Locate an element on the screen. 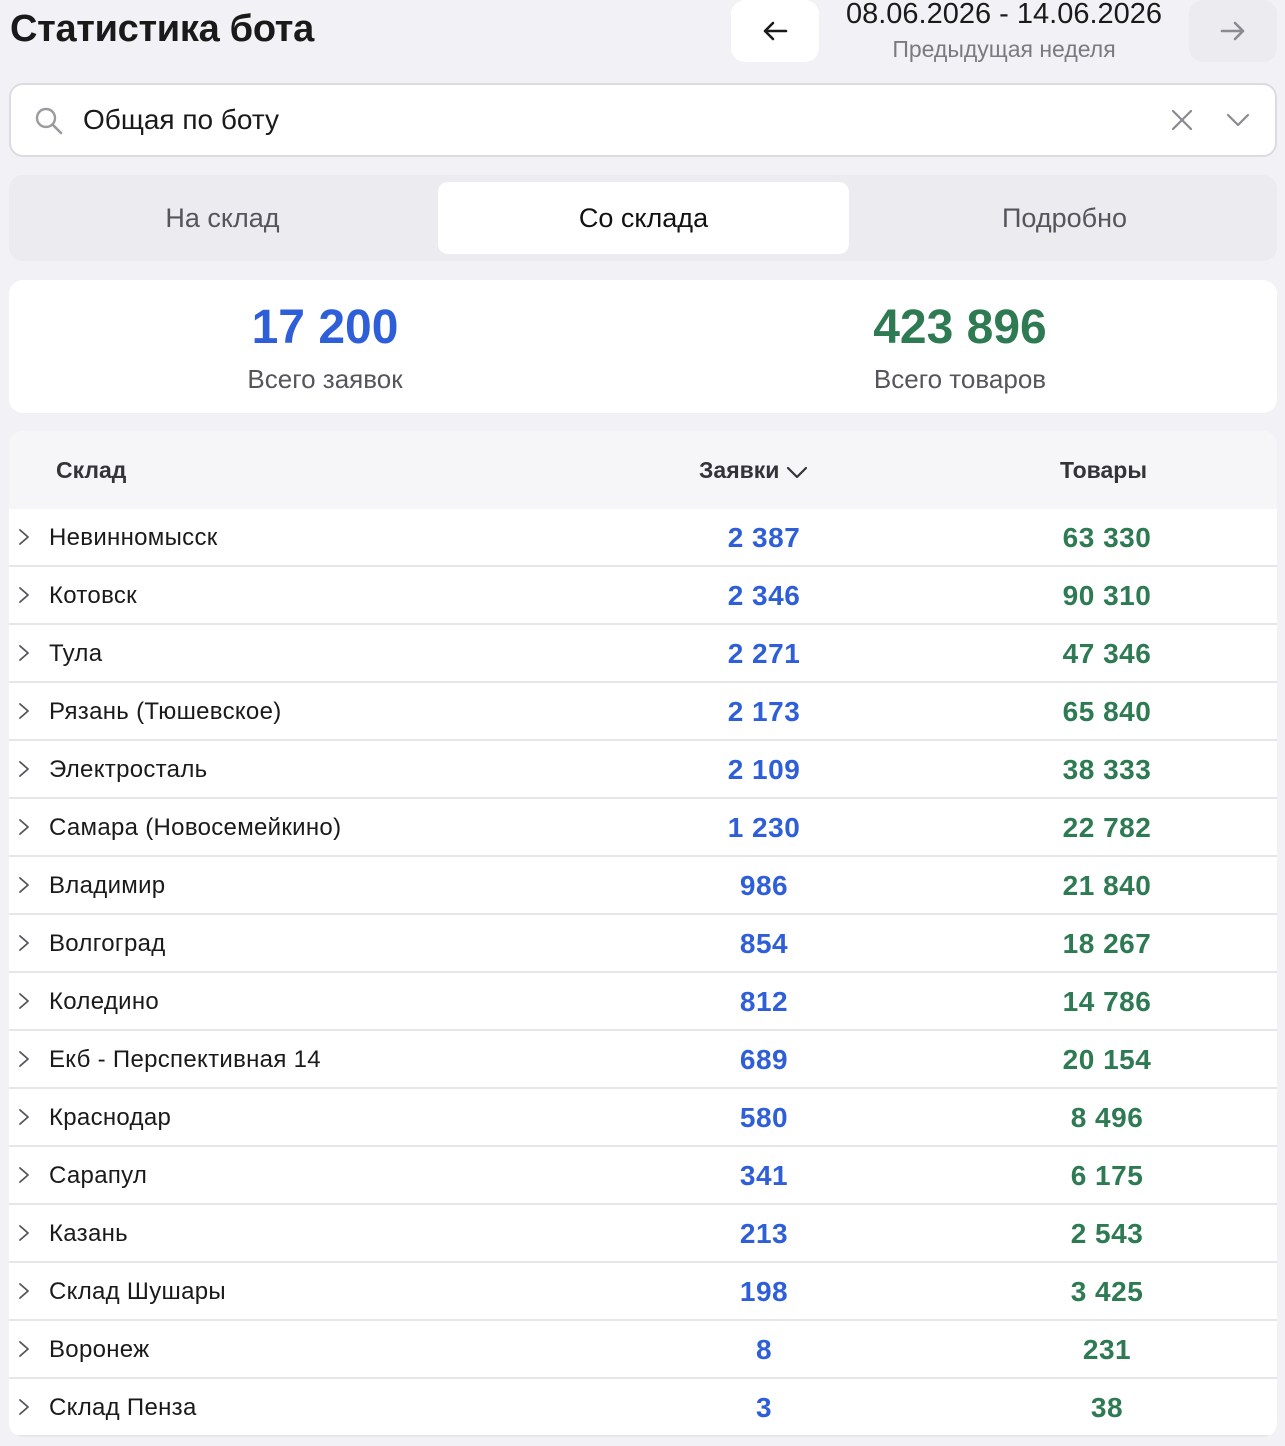 The width and height of the screenshot is (1285, 1446). header-requests-label: Заявки is located at coordinates (739, 470).